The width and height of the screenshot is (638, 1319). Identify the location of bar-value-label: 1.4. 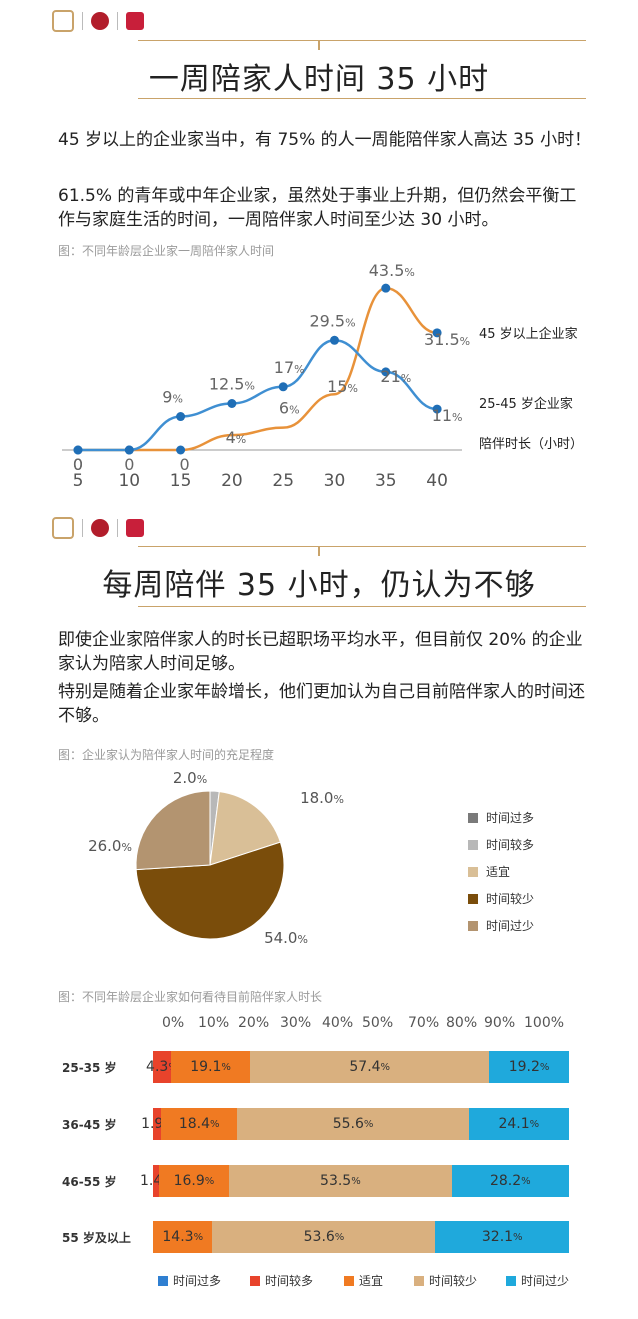
(151, 1181).